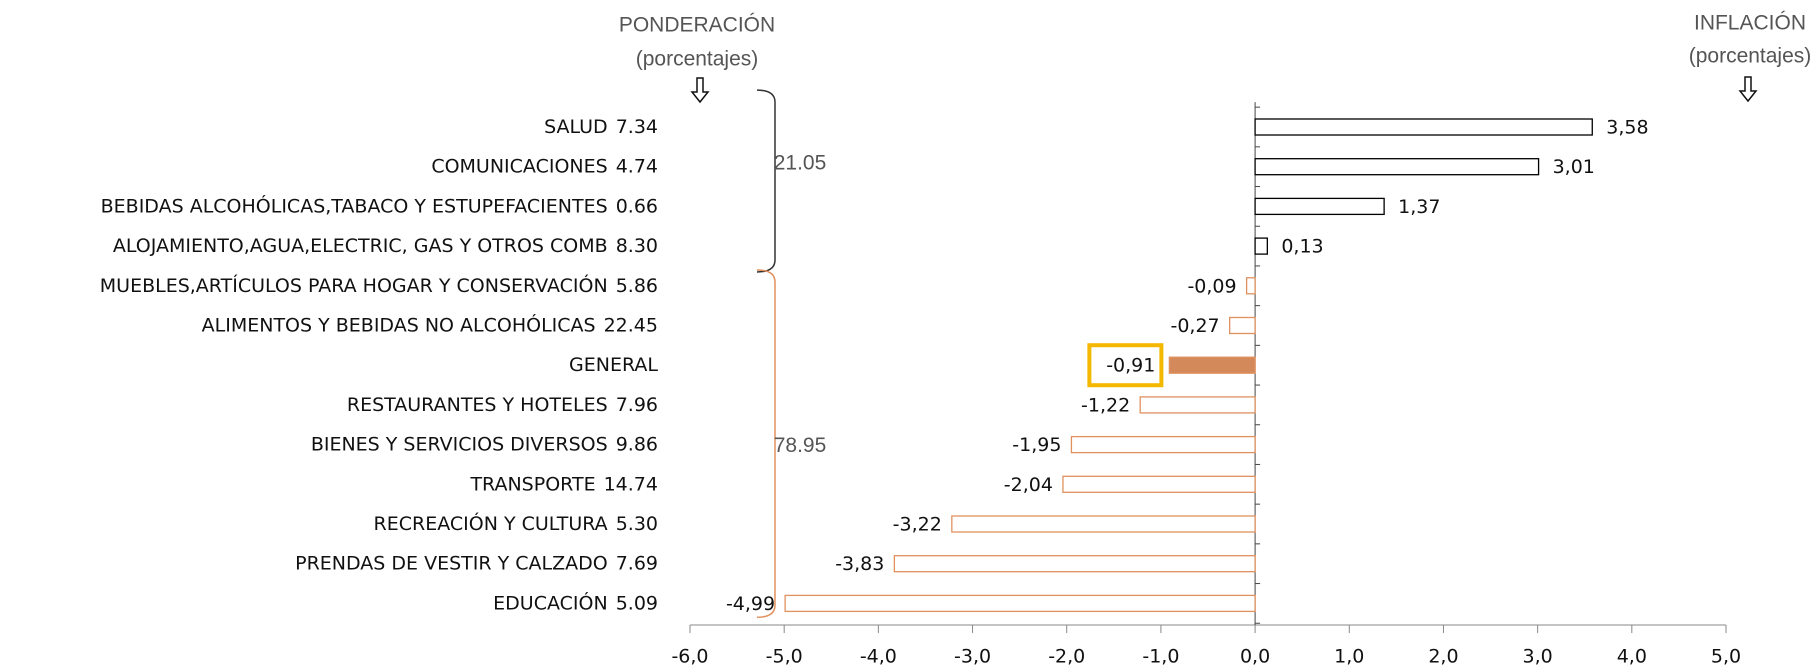  I want to click on x-tick-label: 2,0, so click(1443, 657).